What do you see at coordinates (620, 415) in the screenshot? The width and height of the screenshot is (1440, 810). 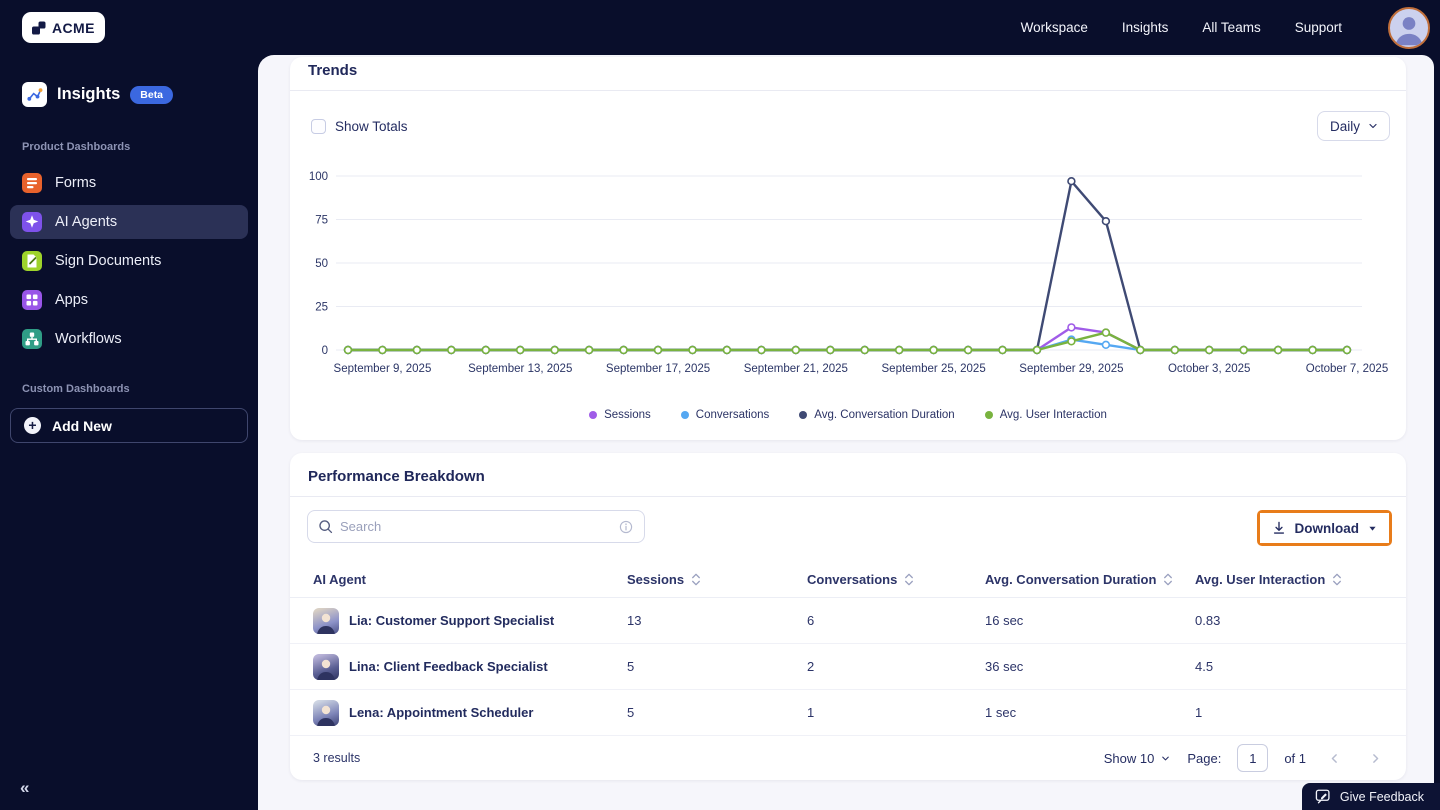 I see `legend-item-sessions: Sessions` at bounding box center [620, 415].